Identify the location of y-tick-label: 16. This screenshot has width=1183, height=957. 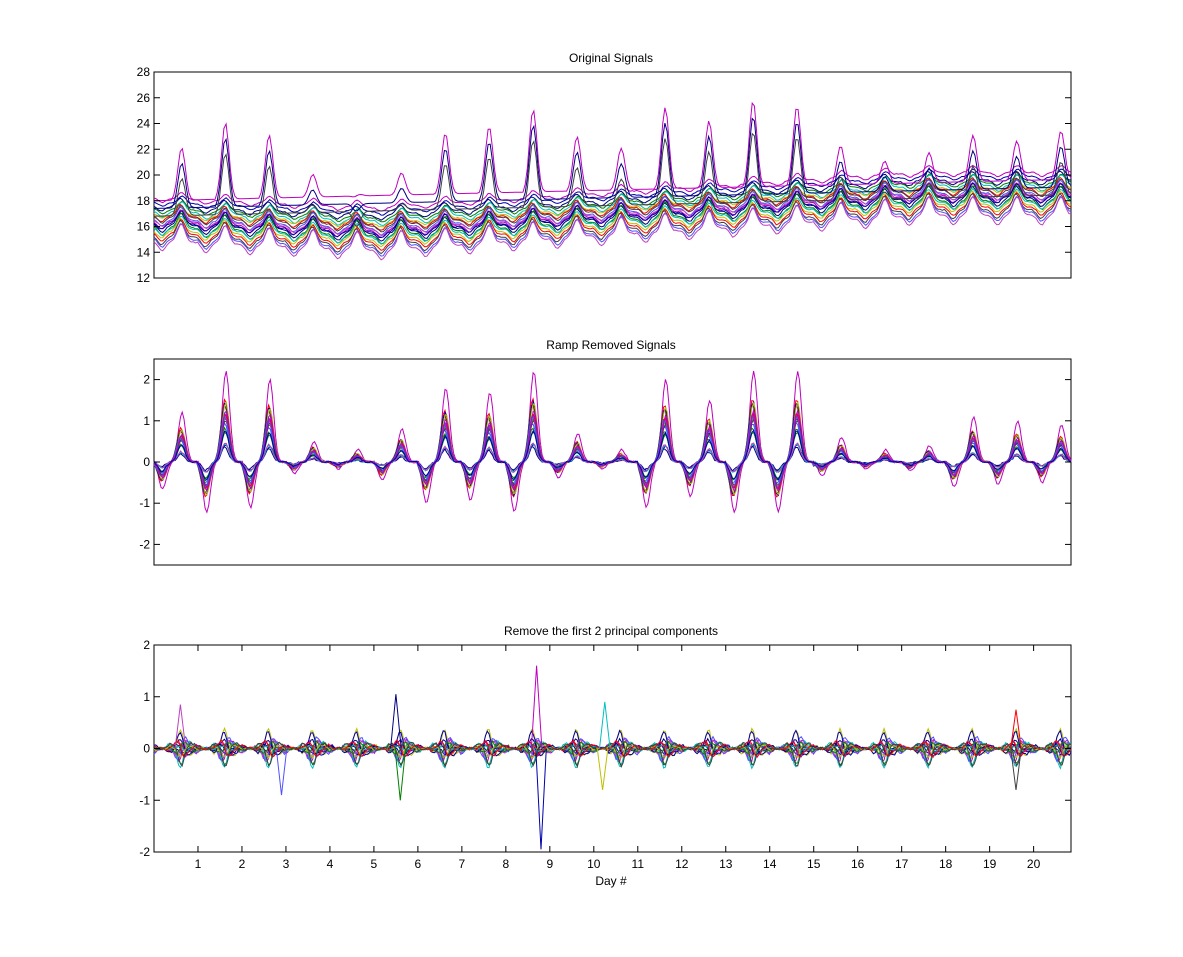
(144, 227).